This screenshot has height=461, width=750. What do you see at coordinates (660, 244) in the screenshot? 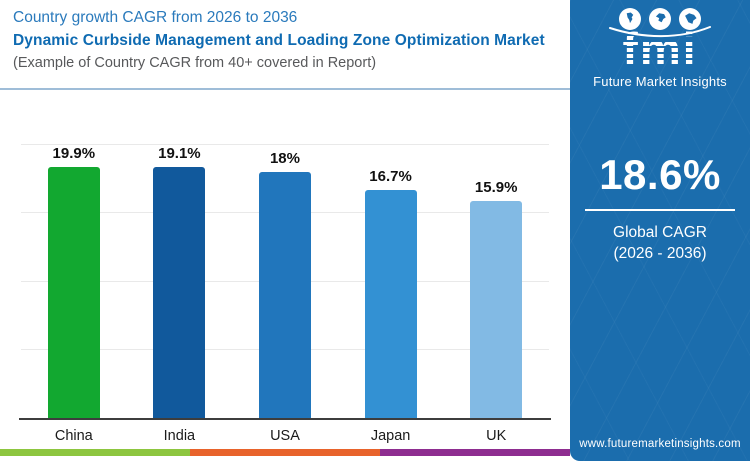
I see `stat-label: Global CAGR (2026 - 2036)` at bounding box center [660, 244].